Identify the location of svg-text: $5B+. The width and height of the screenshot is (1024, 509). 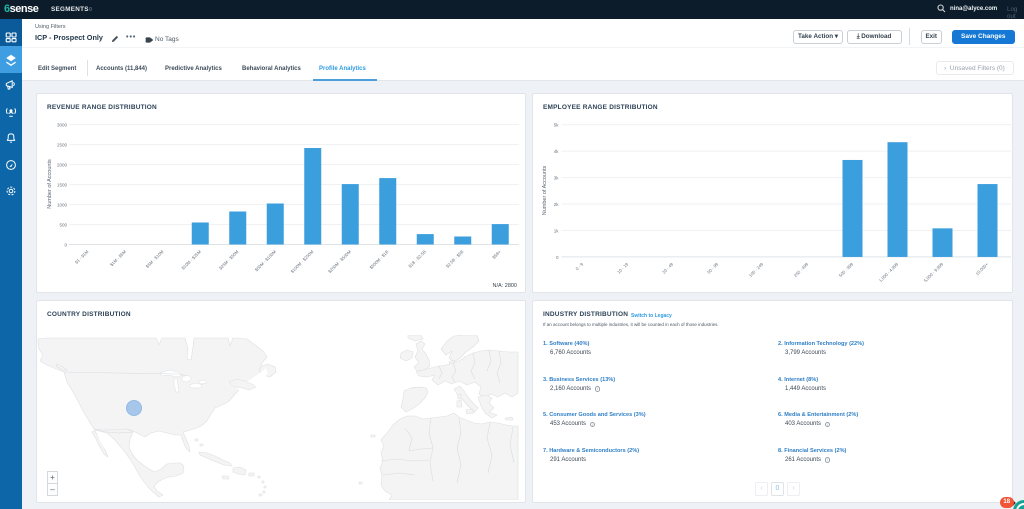
(496, 254).